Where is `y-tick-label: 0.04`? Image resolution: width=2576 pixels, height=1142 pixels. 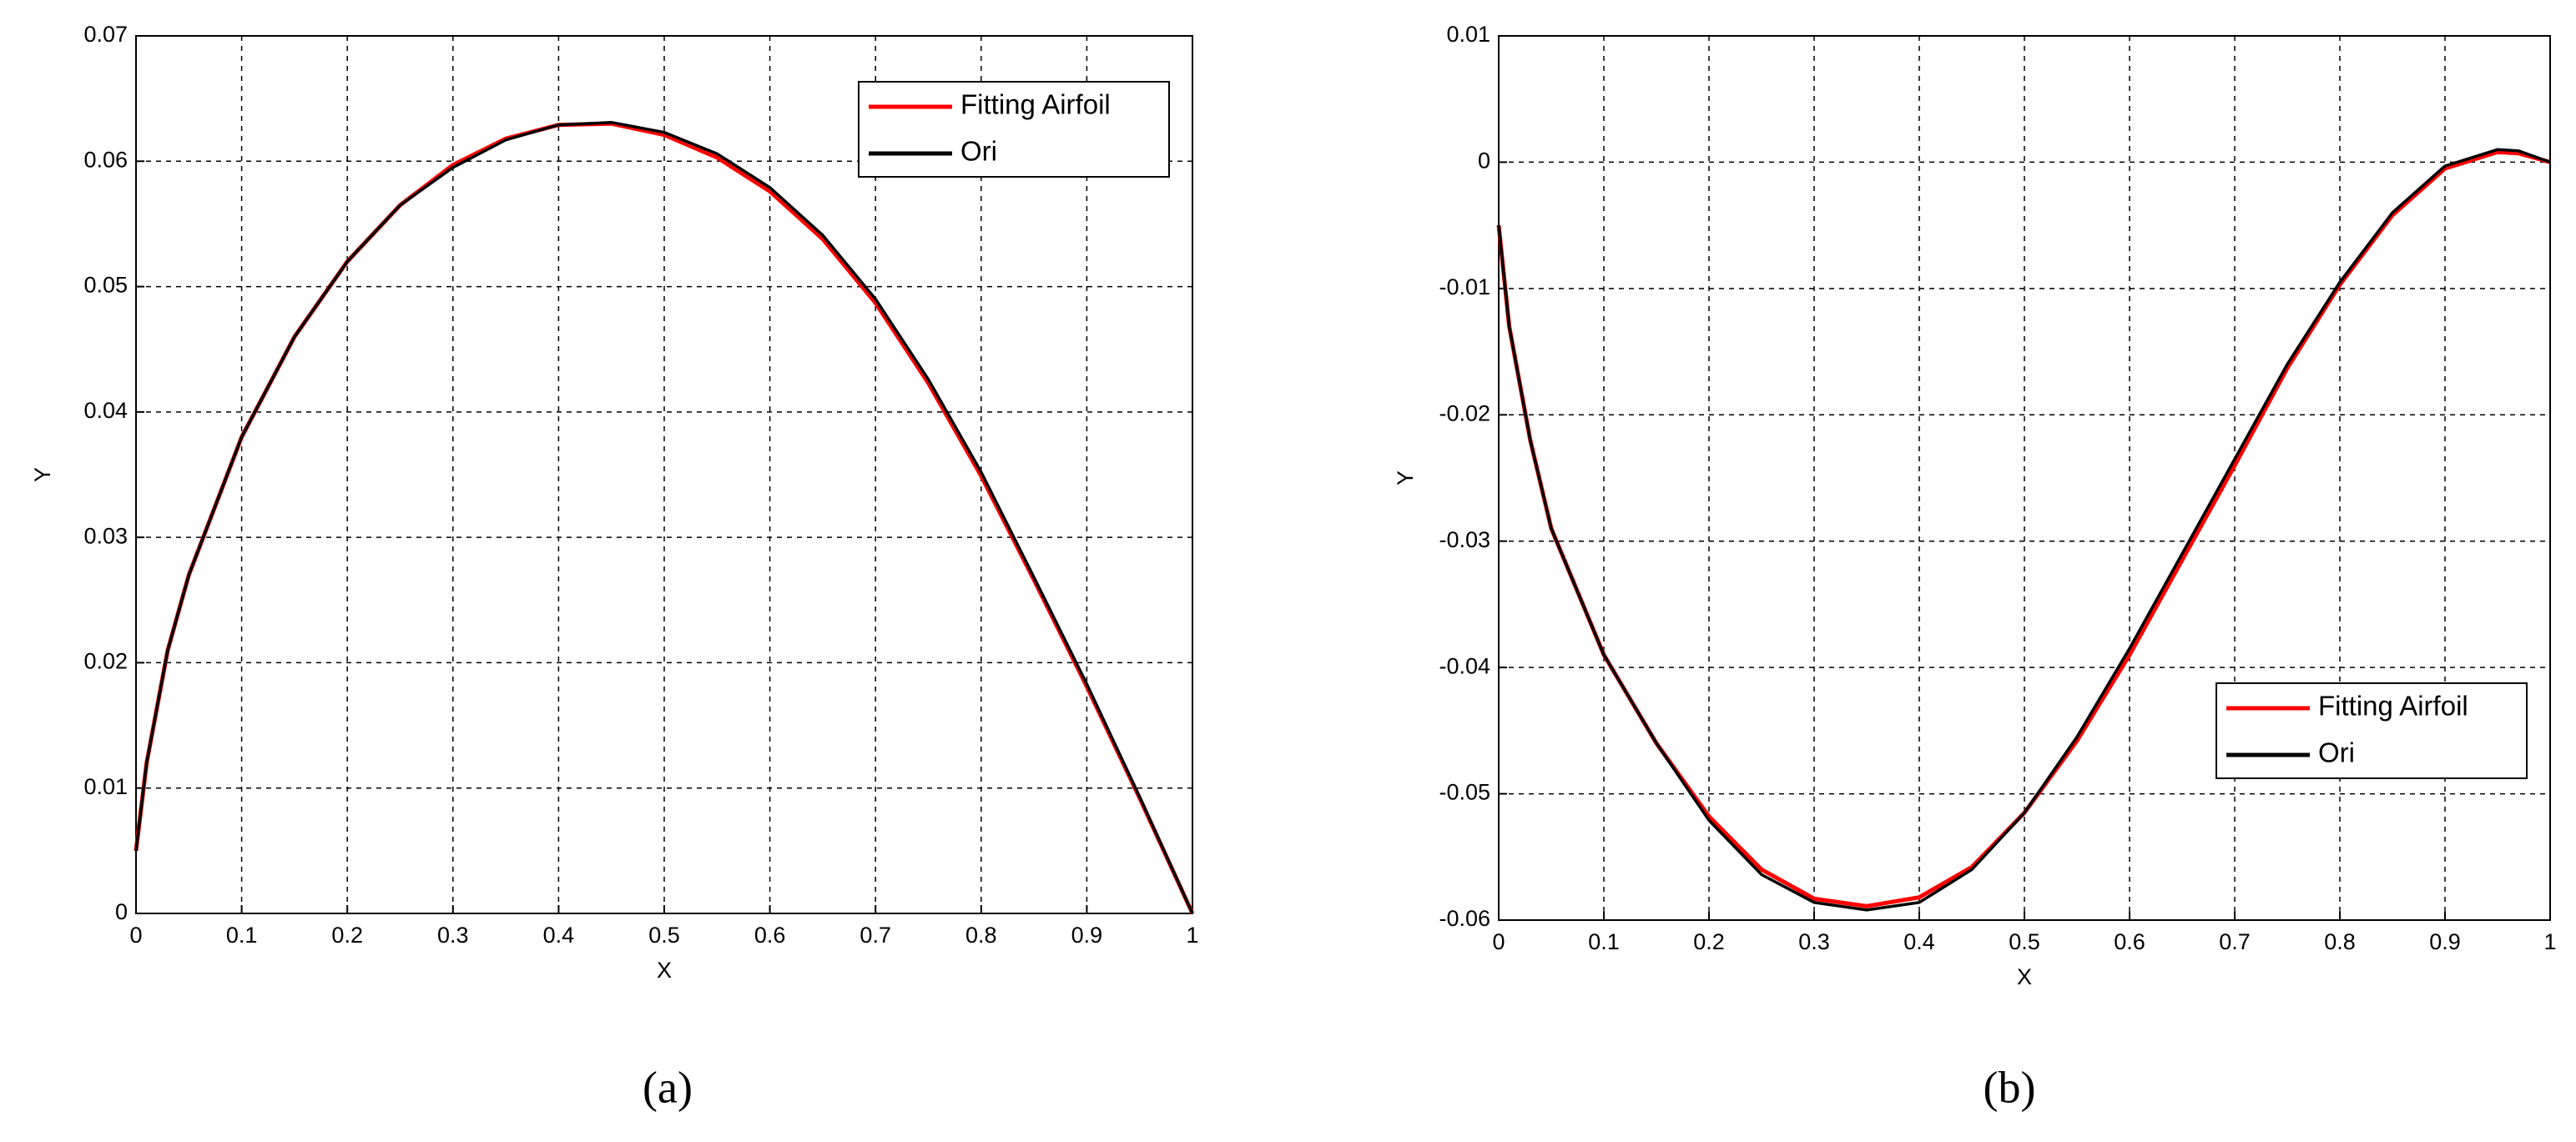
y-tick-label: 0.04 is located at coordinates (105, 410).